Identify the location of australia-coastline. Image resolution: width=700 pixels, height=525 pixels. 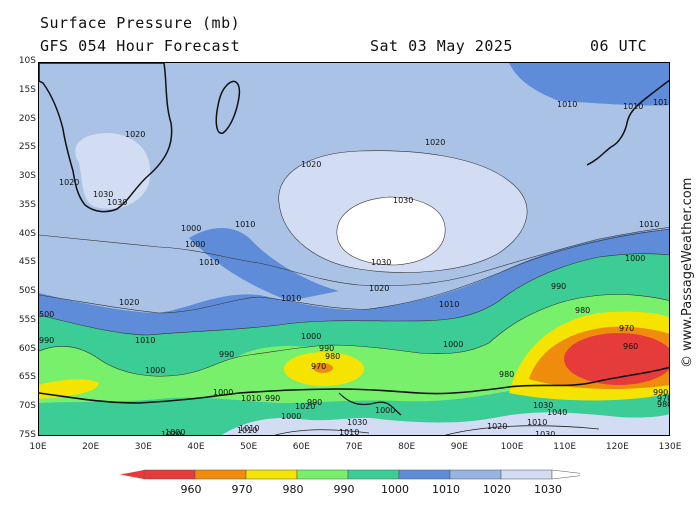
(627, 122).